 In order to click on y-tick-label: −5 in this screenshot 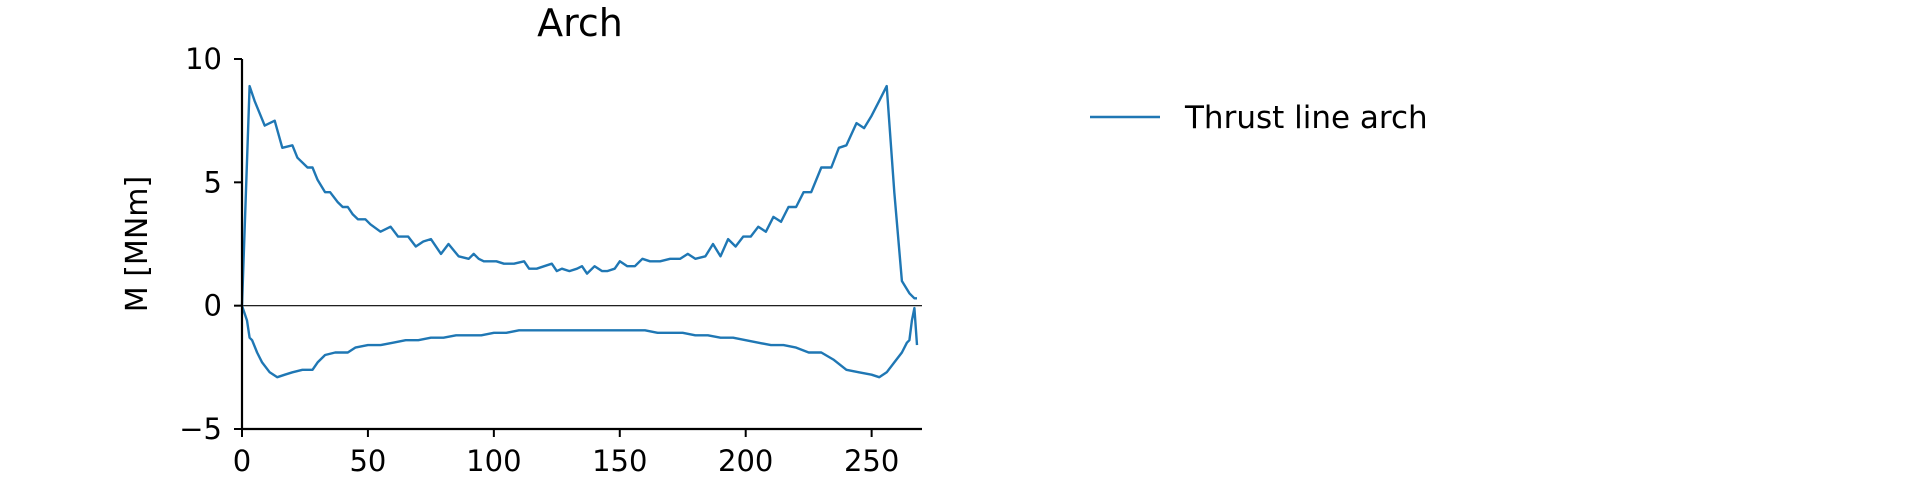, I will do `click(200, 429)`.